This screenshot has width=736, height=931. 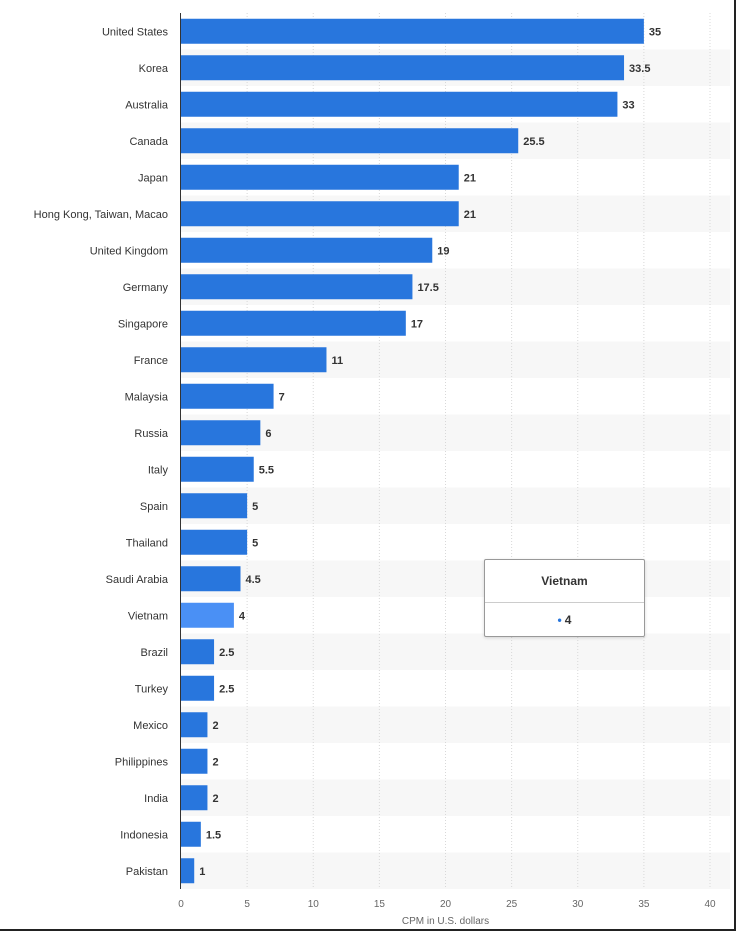 I want to click on value-label: 6, so click(x=268, y=434).